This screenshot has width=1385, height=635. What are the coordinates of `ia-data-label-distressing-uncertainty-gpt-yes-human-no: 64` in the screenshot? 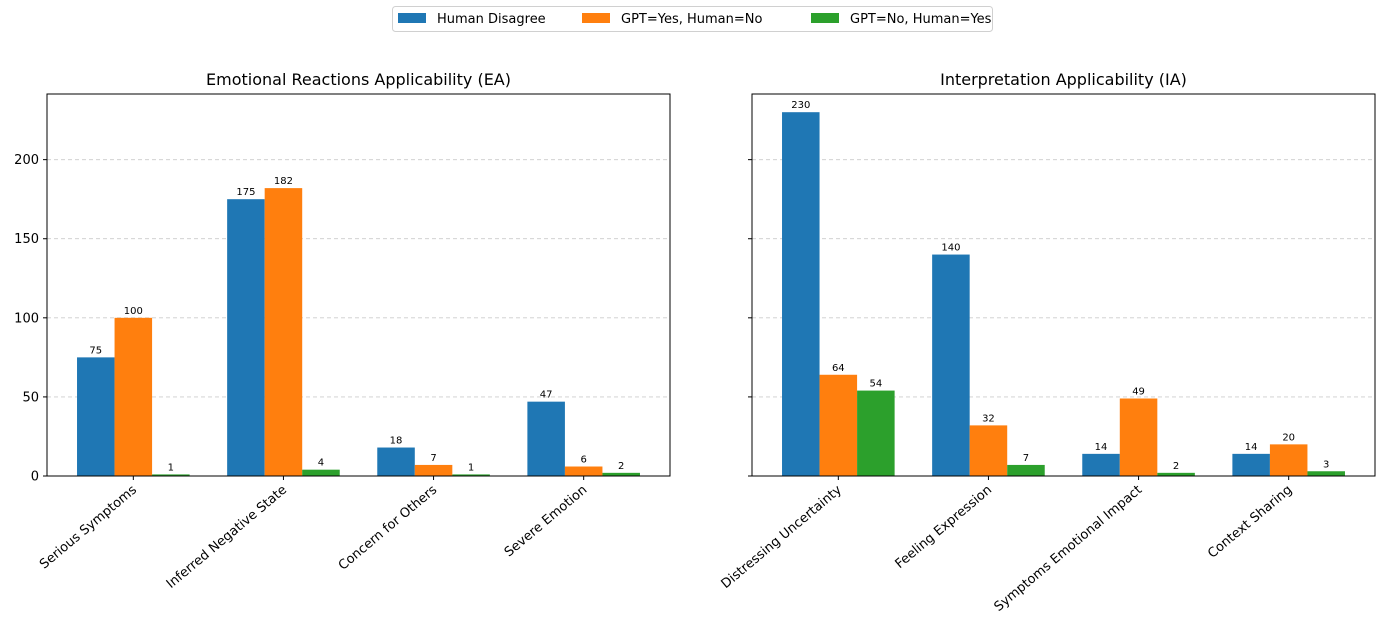 It's located at (838, 368).